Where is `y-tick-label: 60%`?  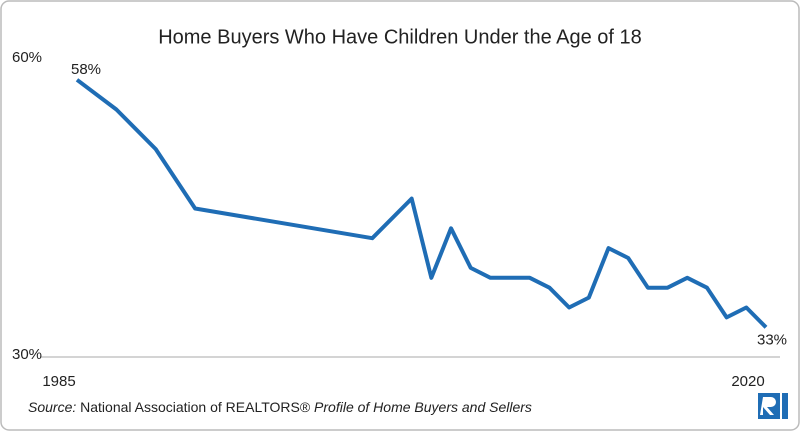 y-tick-label: 60% is located at coordinates (27, 57).